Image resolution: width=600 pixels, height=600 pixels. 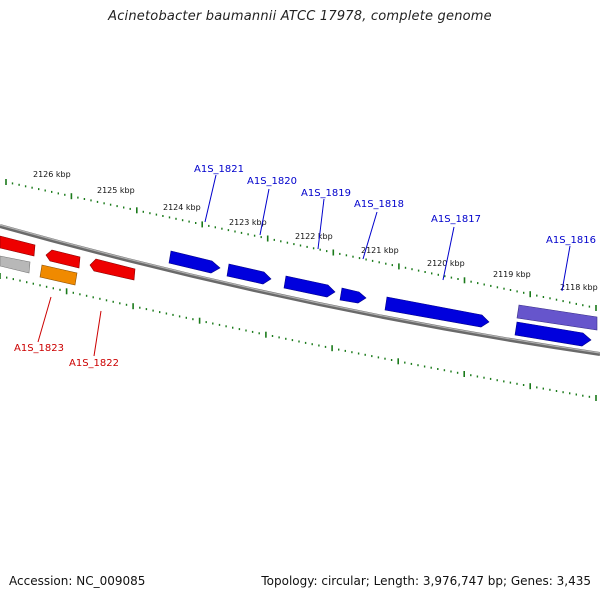 What do you see at coordinates (571, 240) in the screenshot?
I see `gene-label-a1s-1816: A1S_1816` at bounding box center [571, 240].